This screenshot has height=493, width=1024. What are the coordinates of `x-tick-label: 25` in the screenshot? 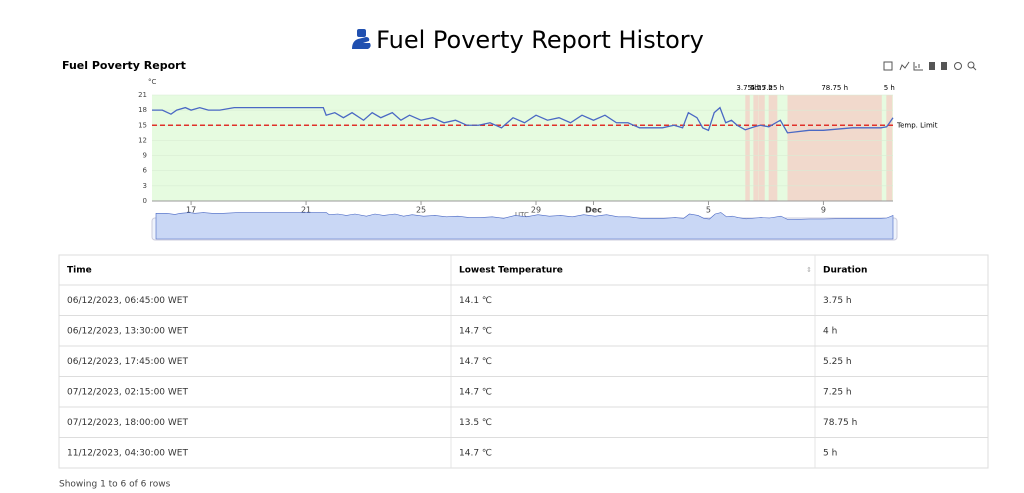 It's located at (421, 210).